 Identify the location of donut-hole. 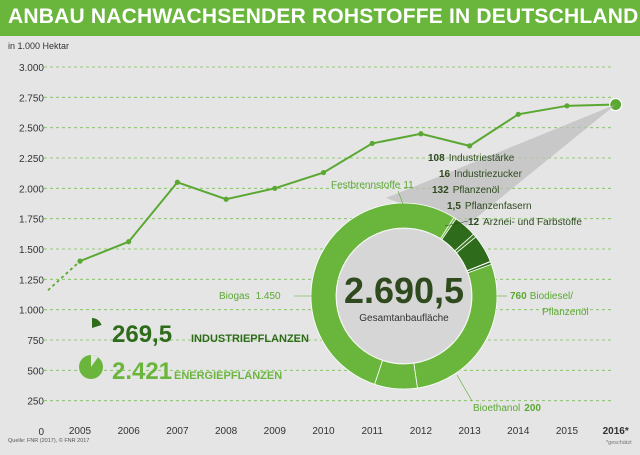
(404, 296).